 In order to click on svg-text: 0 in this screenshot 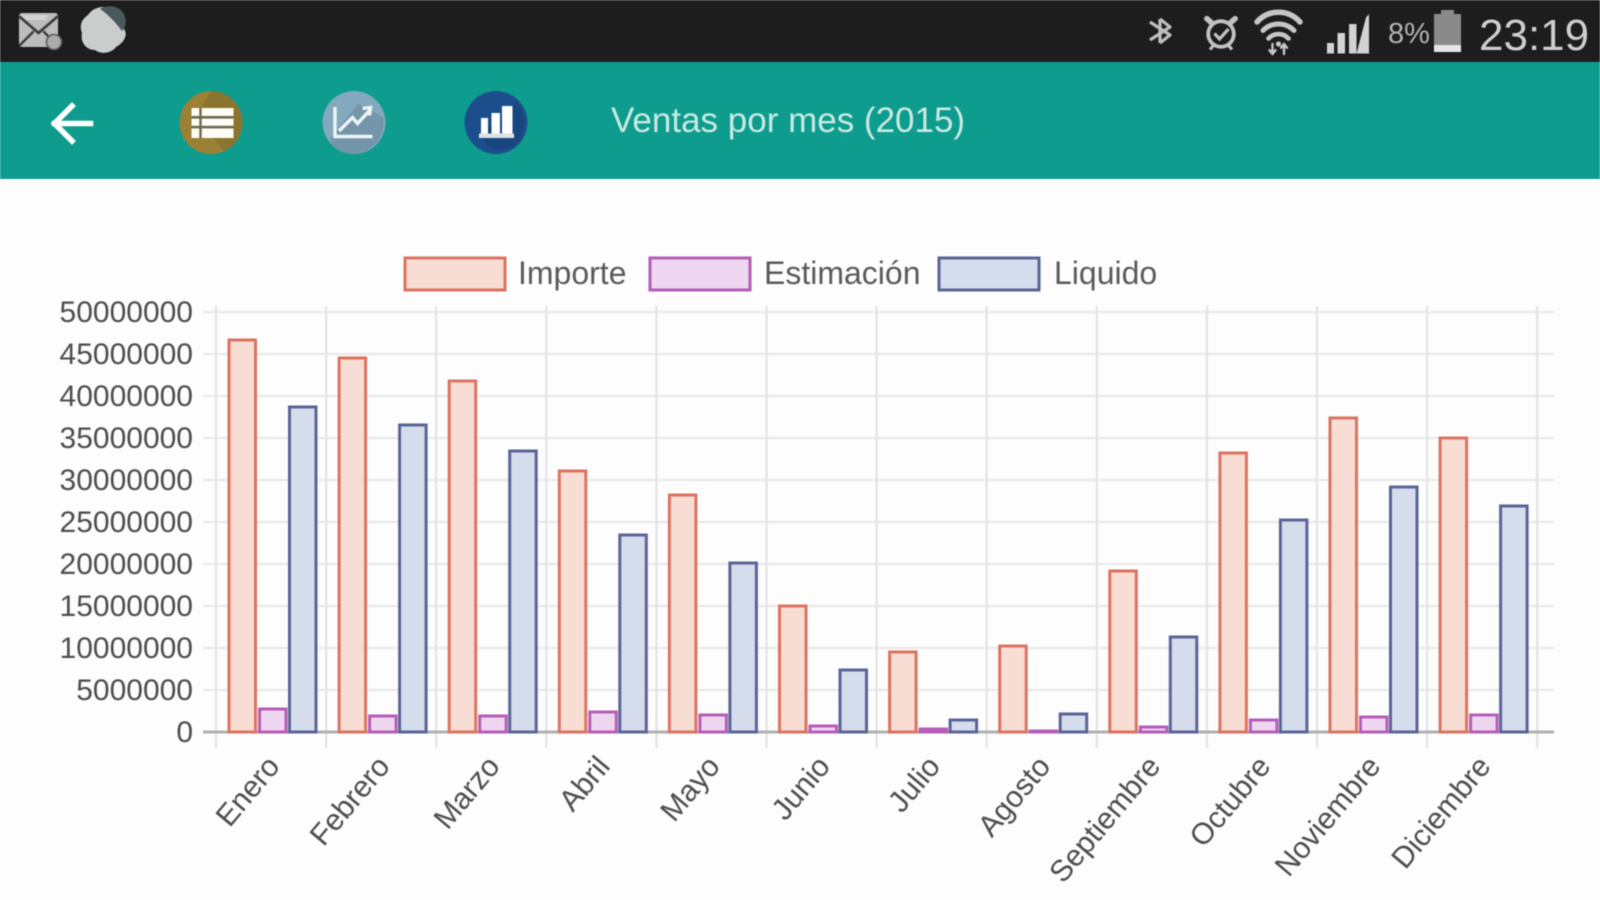, I will do `click(184, 732)`.